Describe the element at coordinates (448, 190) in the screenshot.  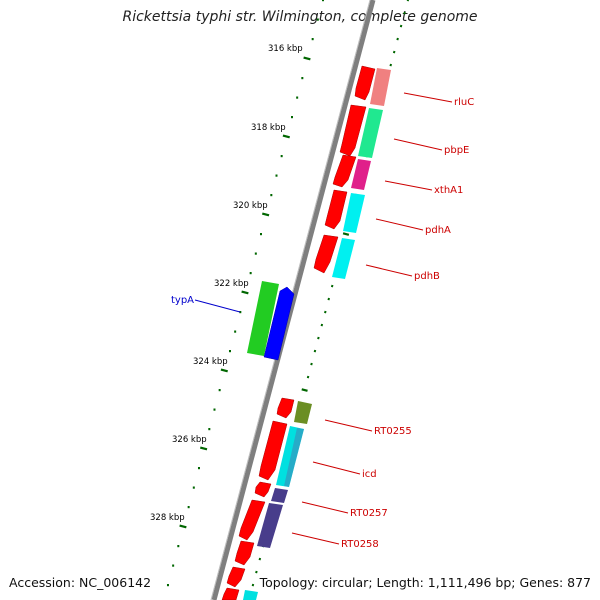
I see `gene-label-xthA1: xthA1` at that location.